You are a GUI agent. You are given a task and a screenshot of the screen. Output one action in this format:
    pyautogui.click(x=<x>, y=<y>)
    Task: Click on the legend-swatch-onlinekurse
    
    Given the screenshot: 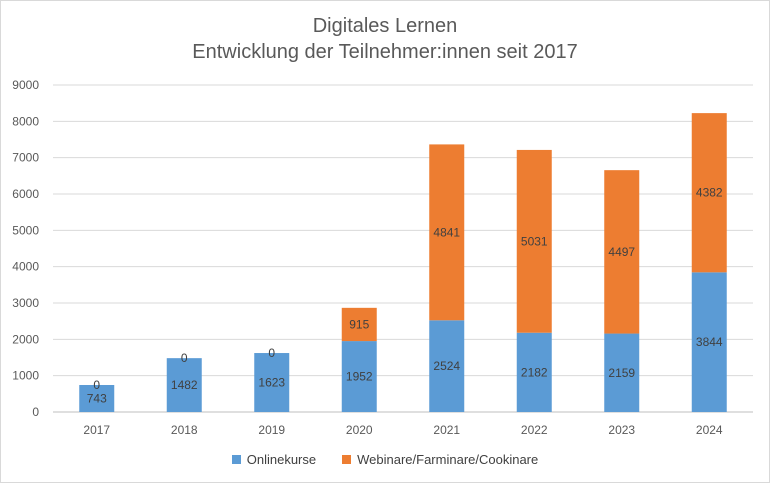 What is the action you would take?
    pyautogui.click(x=236, y=459)
    